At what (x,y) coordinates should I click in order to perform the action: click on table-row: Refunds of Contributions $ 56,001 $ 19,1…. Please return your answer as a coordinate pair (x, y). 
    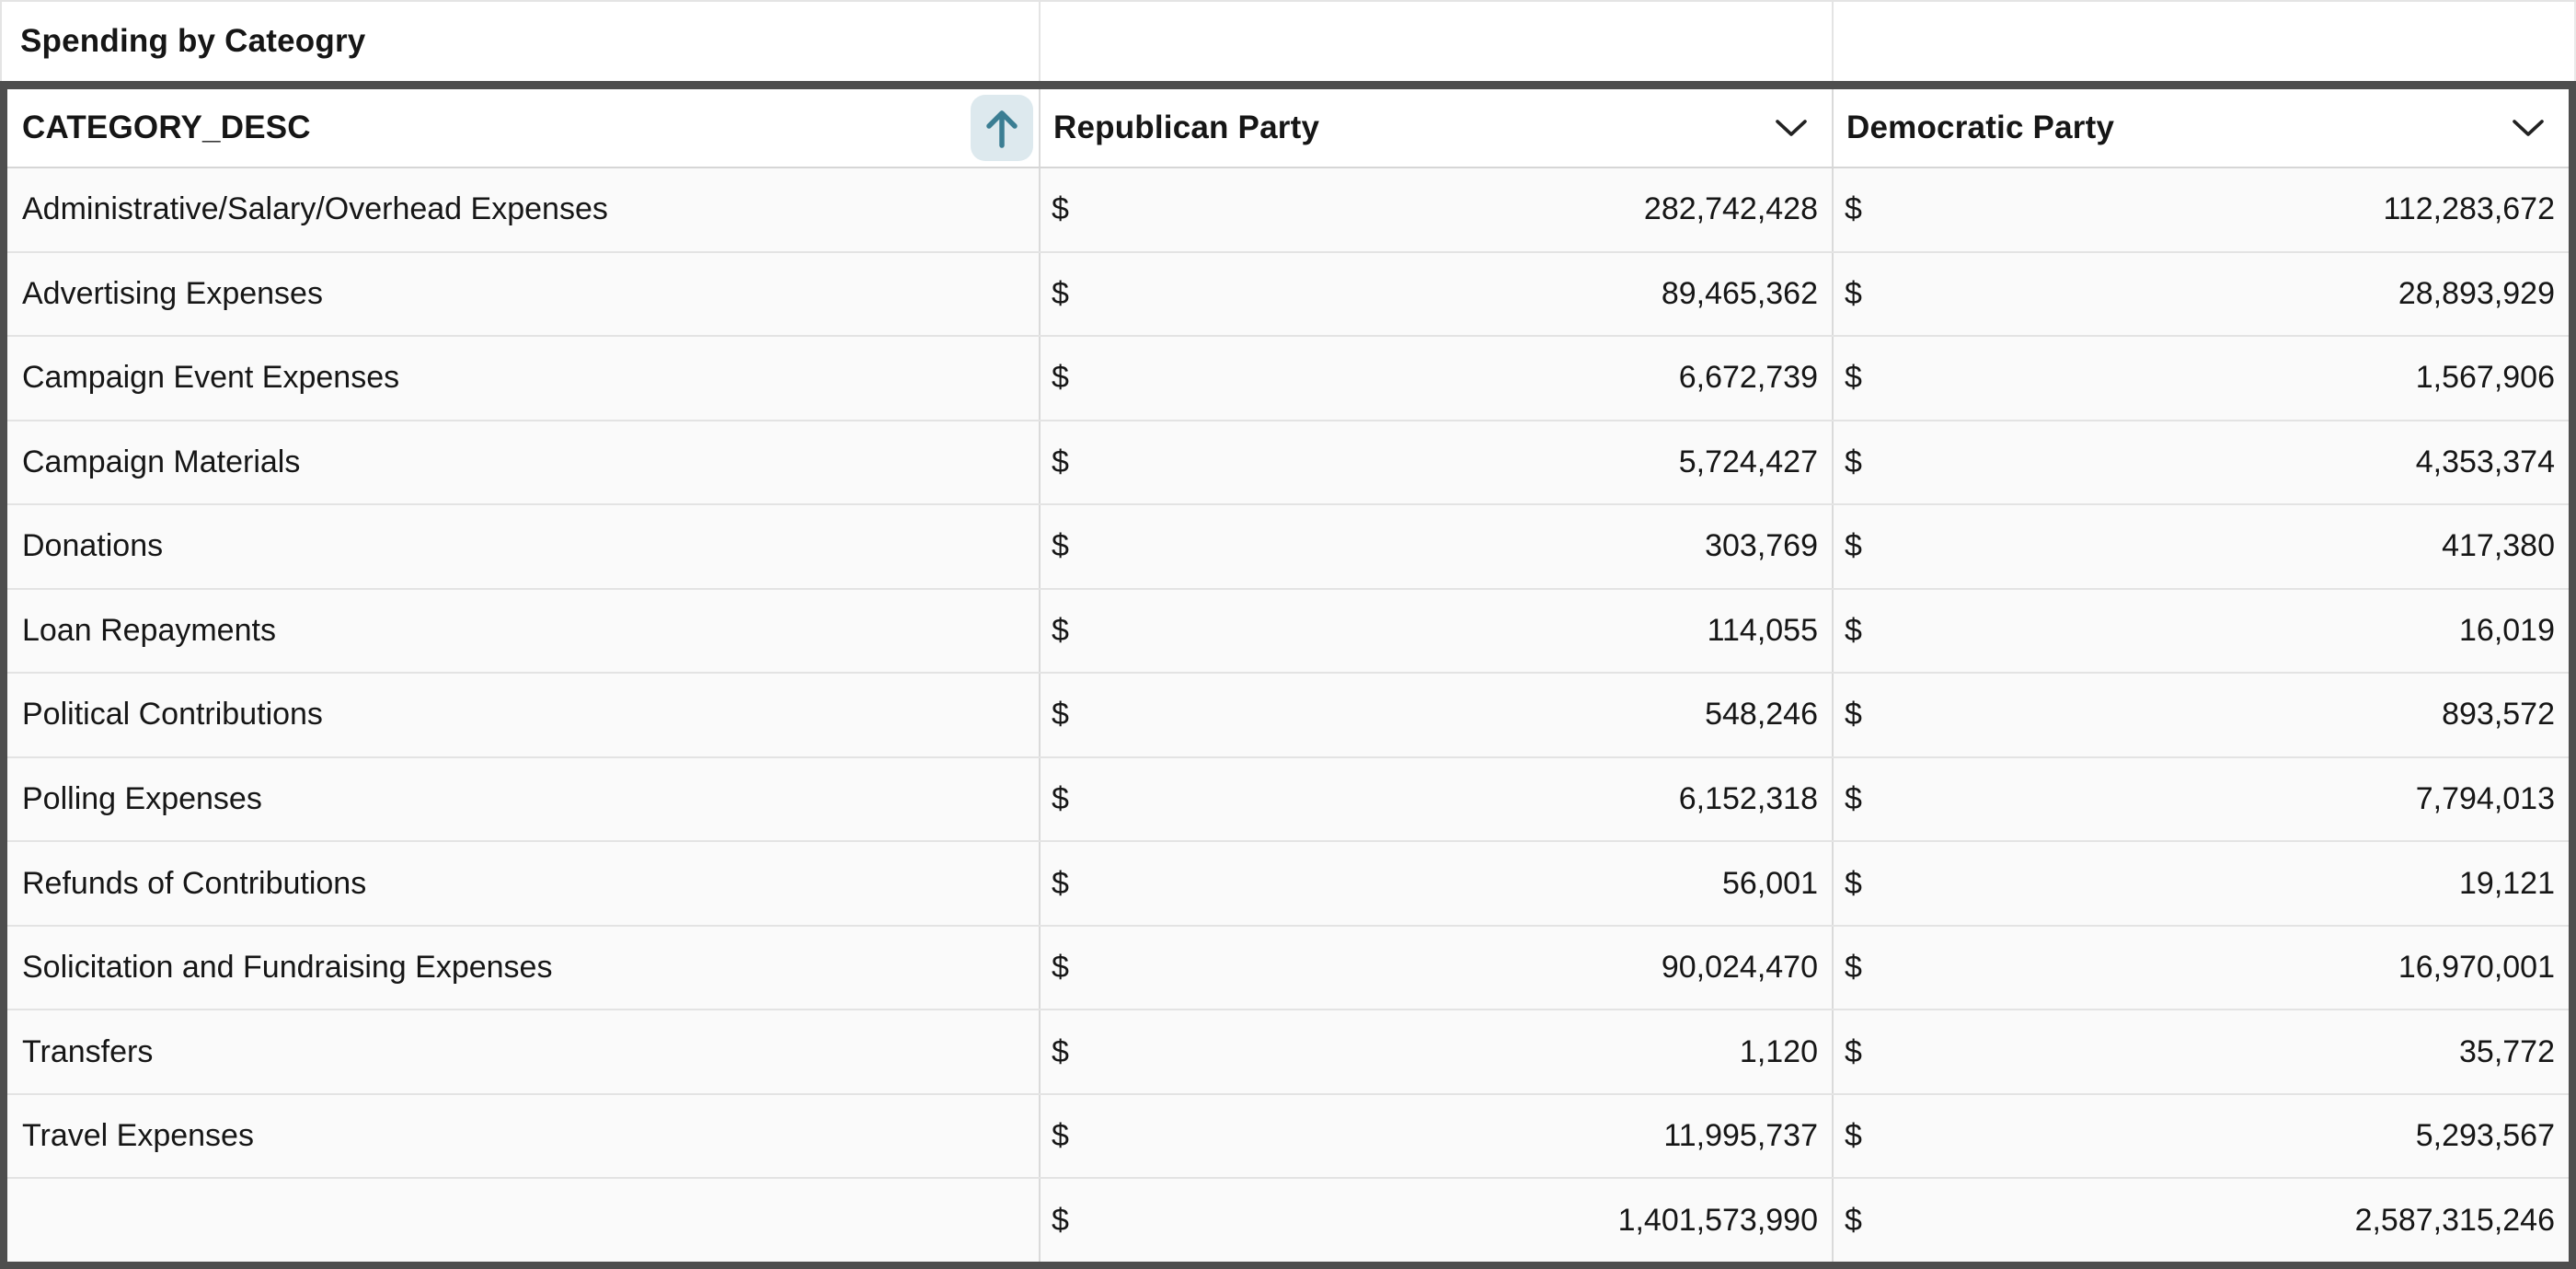
    Looking at the image, I should click on (1288, 882).